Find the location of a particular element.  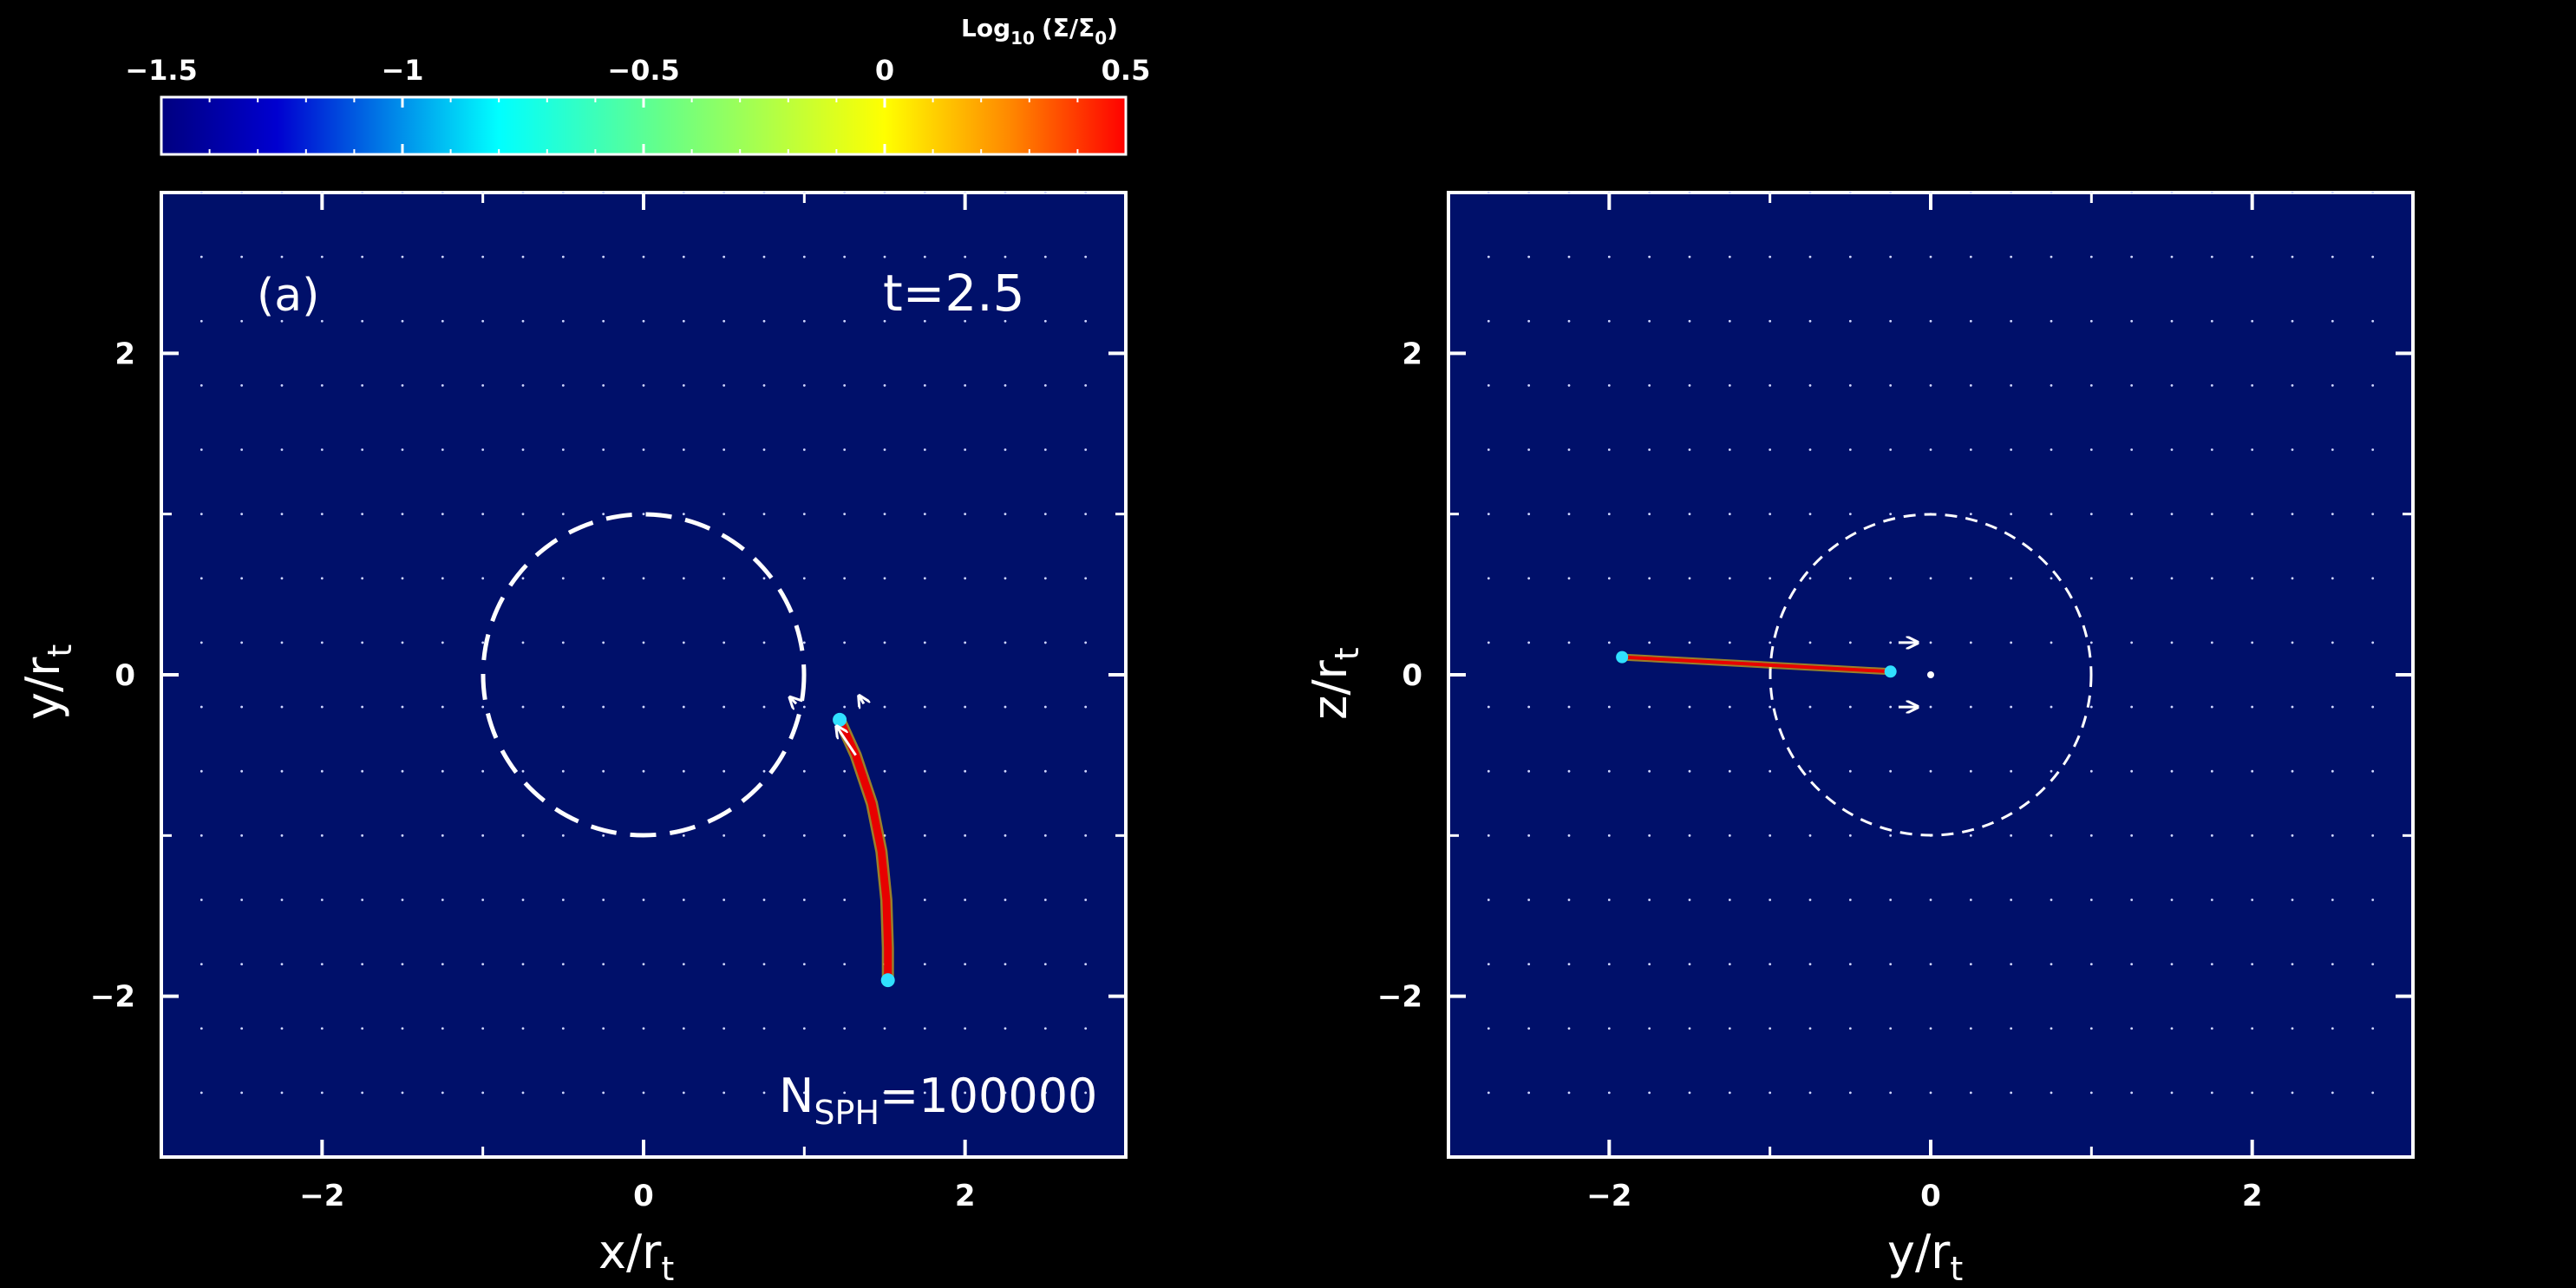

panel-b-velocity-arrows is located at coordinates (1908, 675).